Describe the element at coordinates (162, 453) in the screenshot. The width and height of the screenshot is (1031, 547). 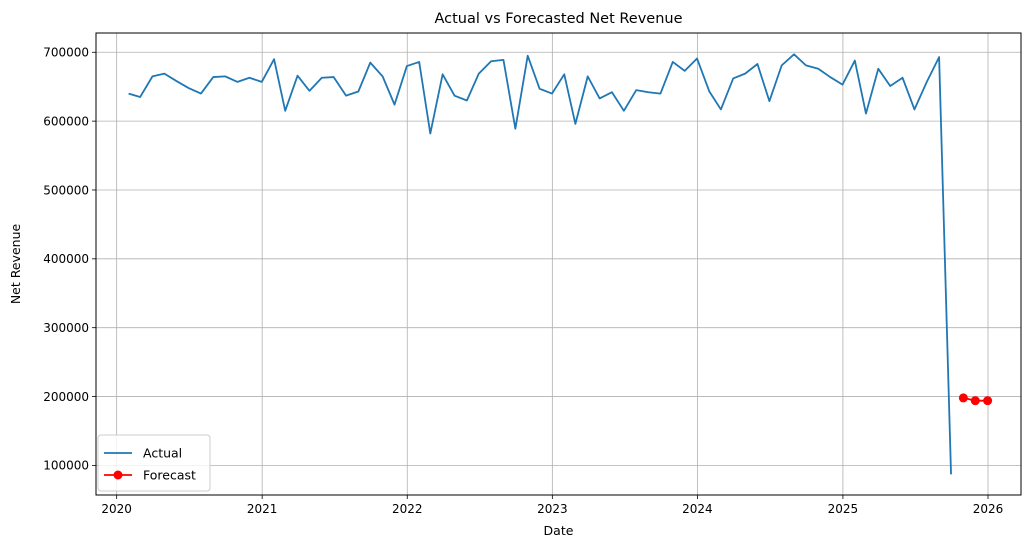
I see `legend-label-actual: Actual` at that location.